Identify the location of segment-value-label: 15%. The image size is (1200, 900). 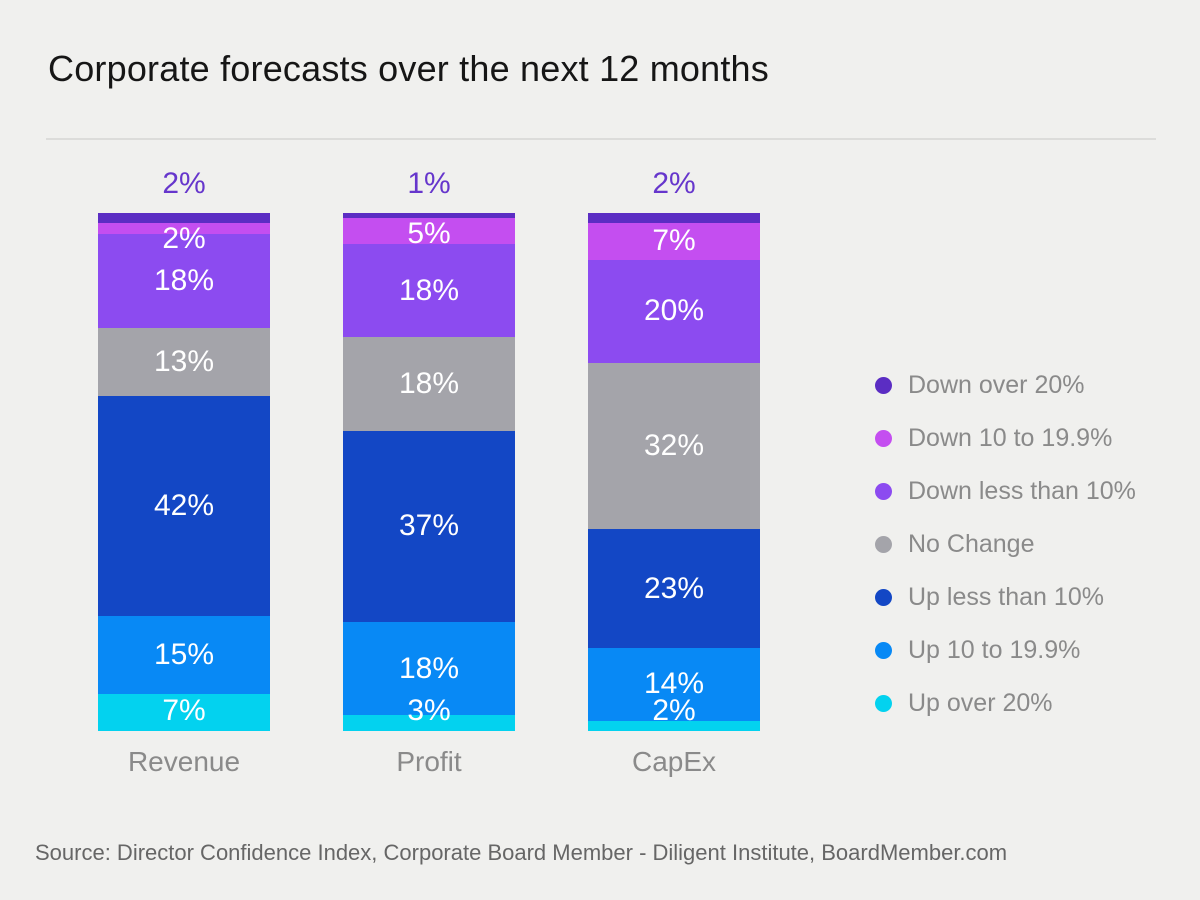
(184, 655).